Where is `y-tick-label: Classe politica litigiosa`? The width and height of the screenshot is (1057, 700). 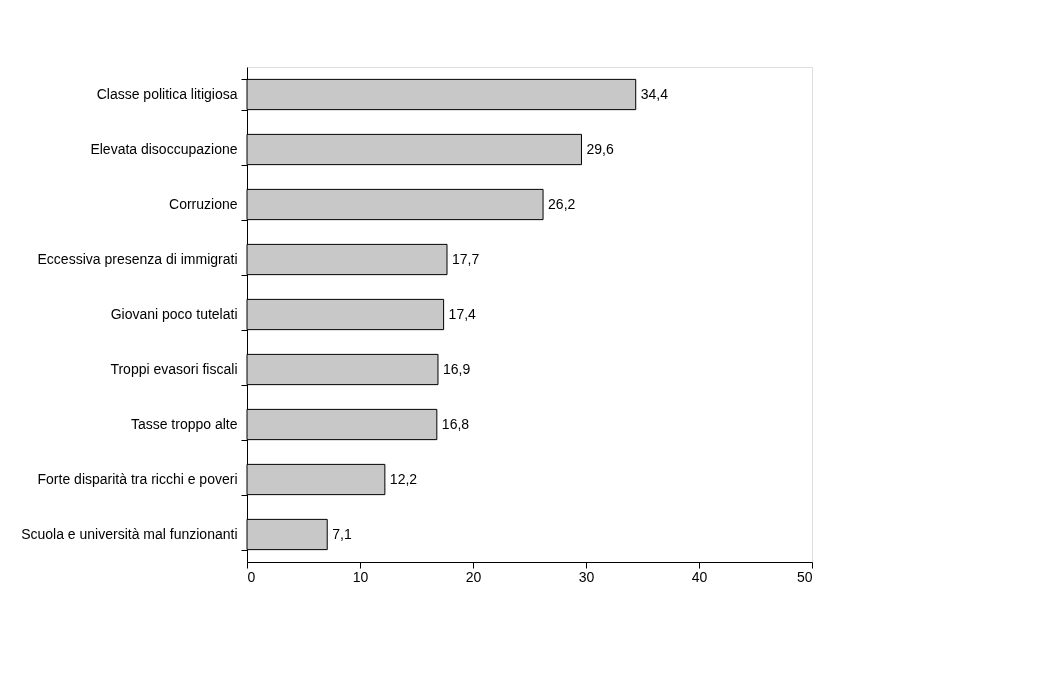 y-tick-label: Classe politica litigiosa is located at coordinates (167, 94).